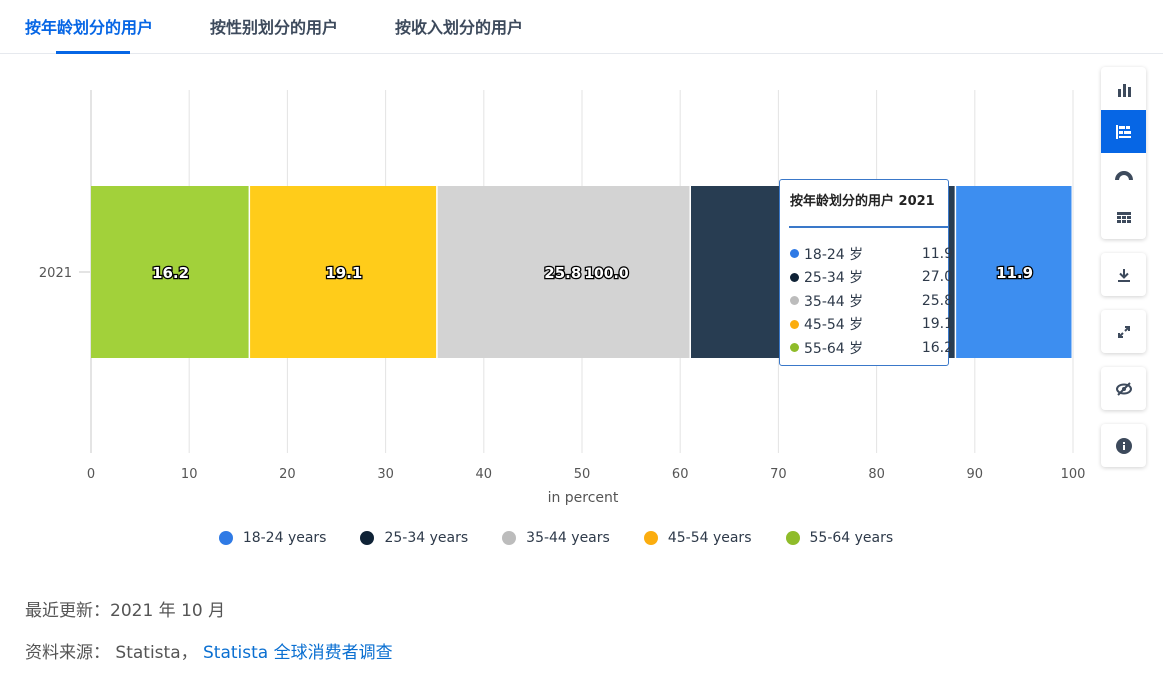  Describe the element at coordinates (55, 273) in the screenshot. I see `y-tick-label: 2021` at that location.